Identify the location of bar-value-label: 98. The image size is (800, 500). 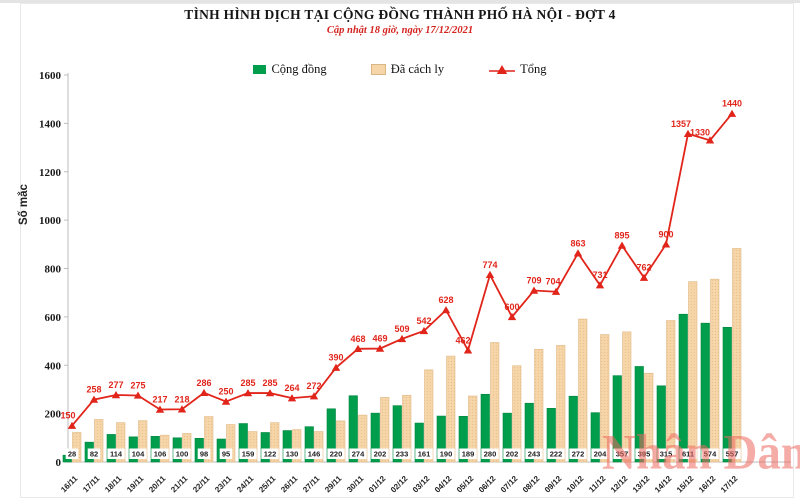
(204, 454).